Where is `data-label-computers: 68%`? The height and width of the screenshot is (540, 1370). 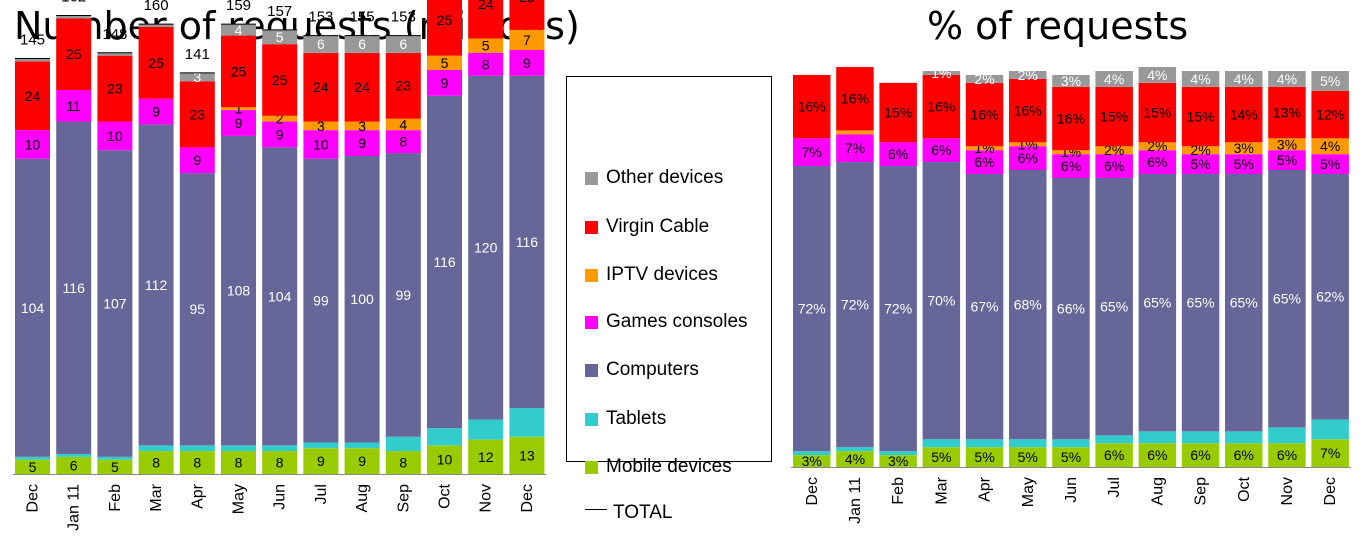 data-label-computers: 68% is located at coordinates (1028, 305).